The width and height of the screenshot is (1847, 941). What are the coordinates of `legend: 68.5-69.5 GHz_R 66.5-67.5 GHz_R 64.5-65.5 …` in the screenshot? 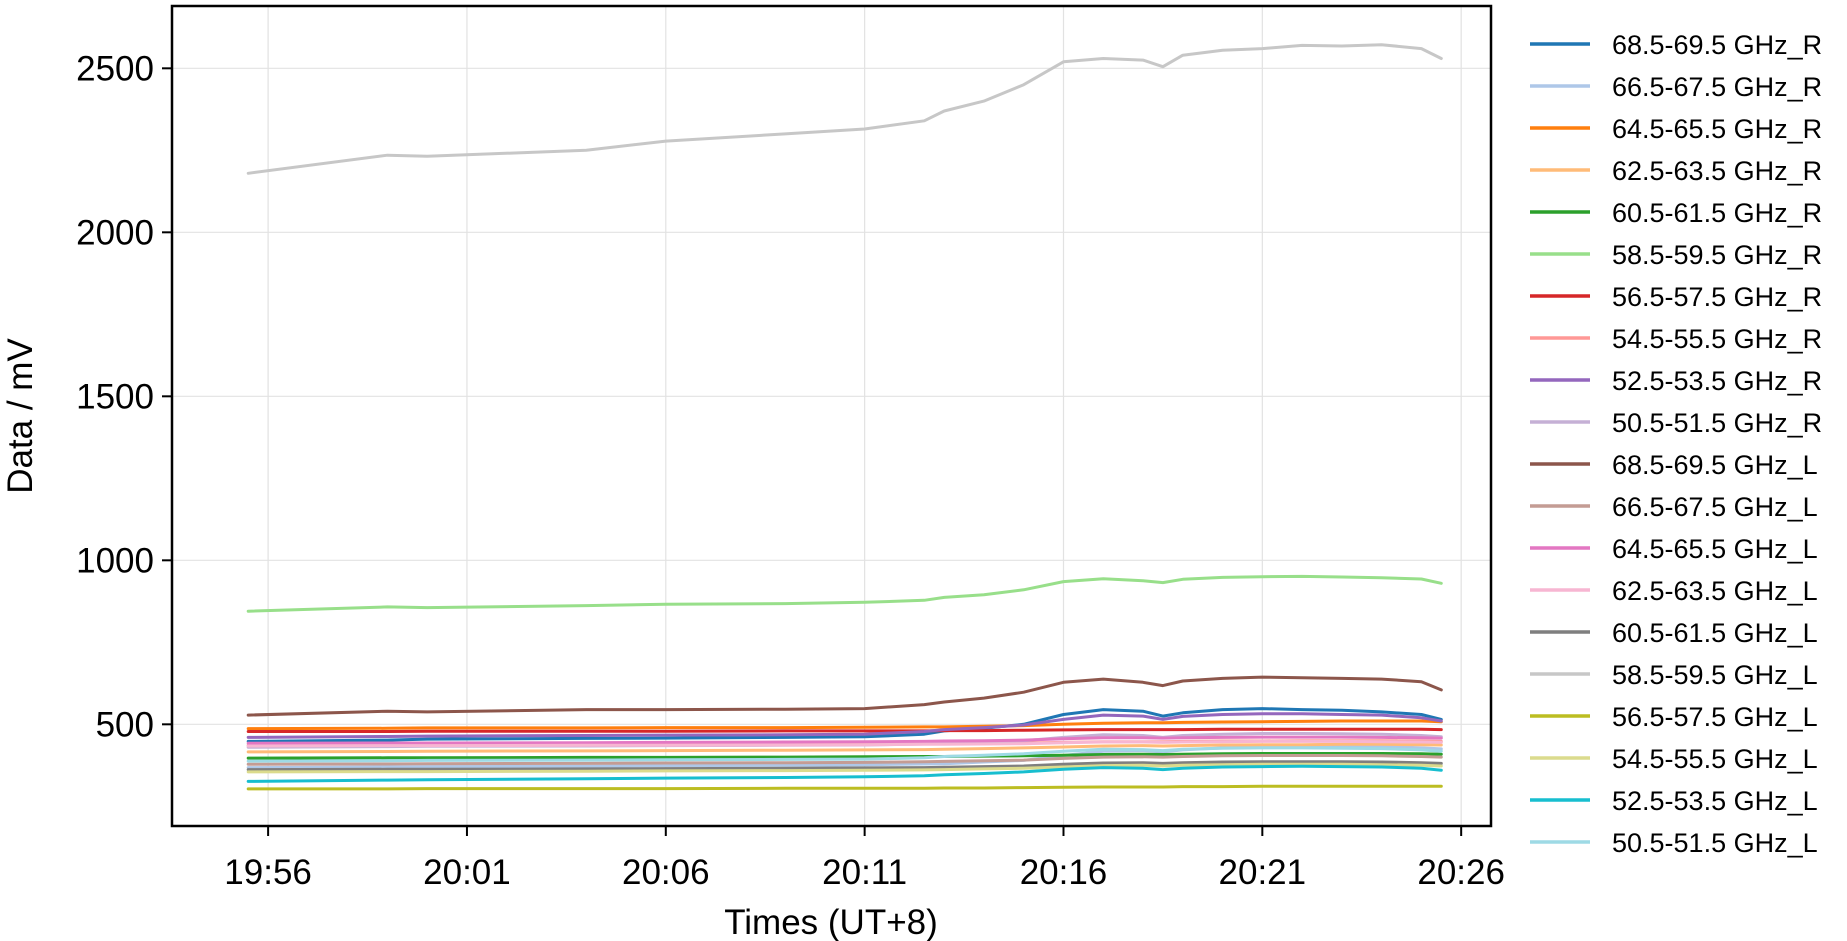 It's located at (1676, 444).